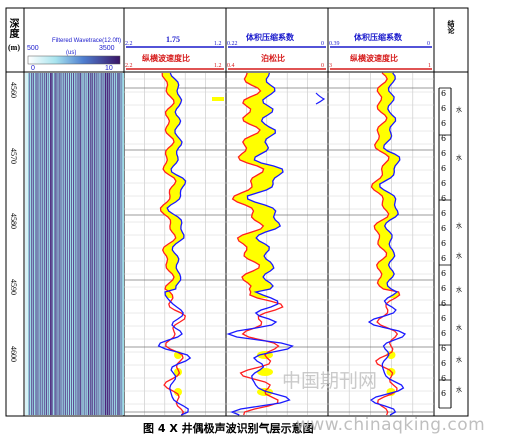  I want to click on track4-title: 纵横波速度比, so click(374, 58).